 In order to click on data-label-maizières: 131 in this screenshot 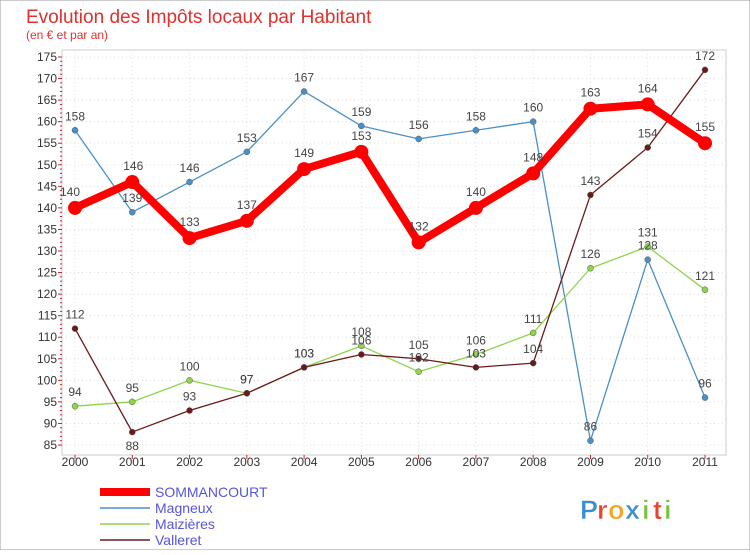, I will do `click(648, 233)`.